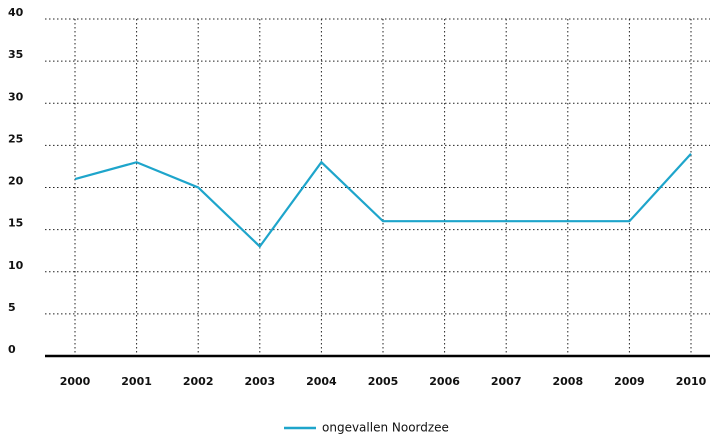 The height and width of the screenshot is (437, 723). Describe the element at coordinates (16, 12) in the screenshot. I see `y-tick-label: 40` at that location.